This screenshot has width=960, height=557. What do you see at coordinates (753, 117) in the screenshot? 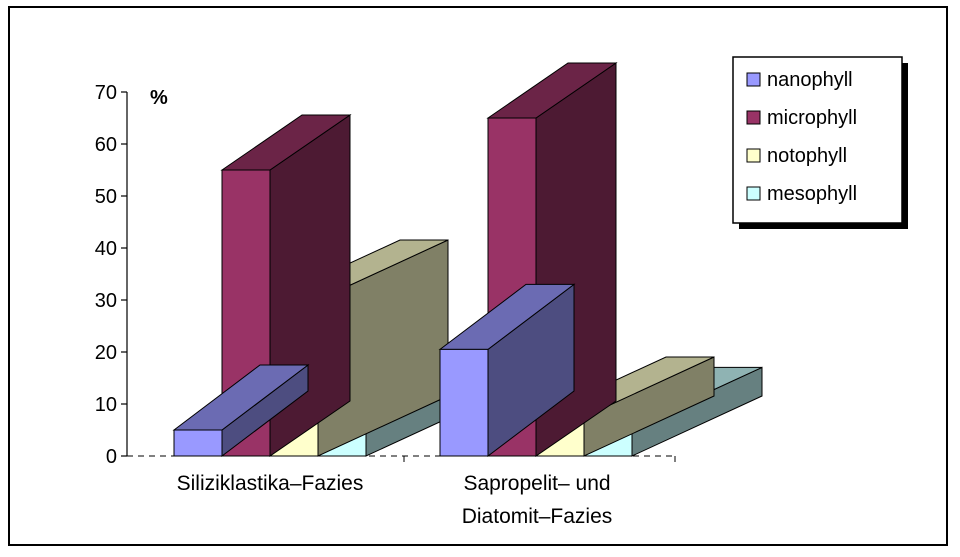
I see `legend-swatch-microphyll` at bounding box center [753, 117].